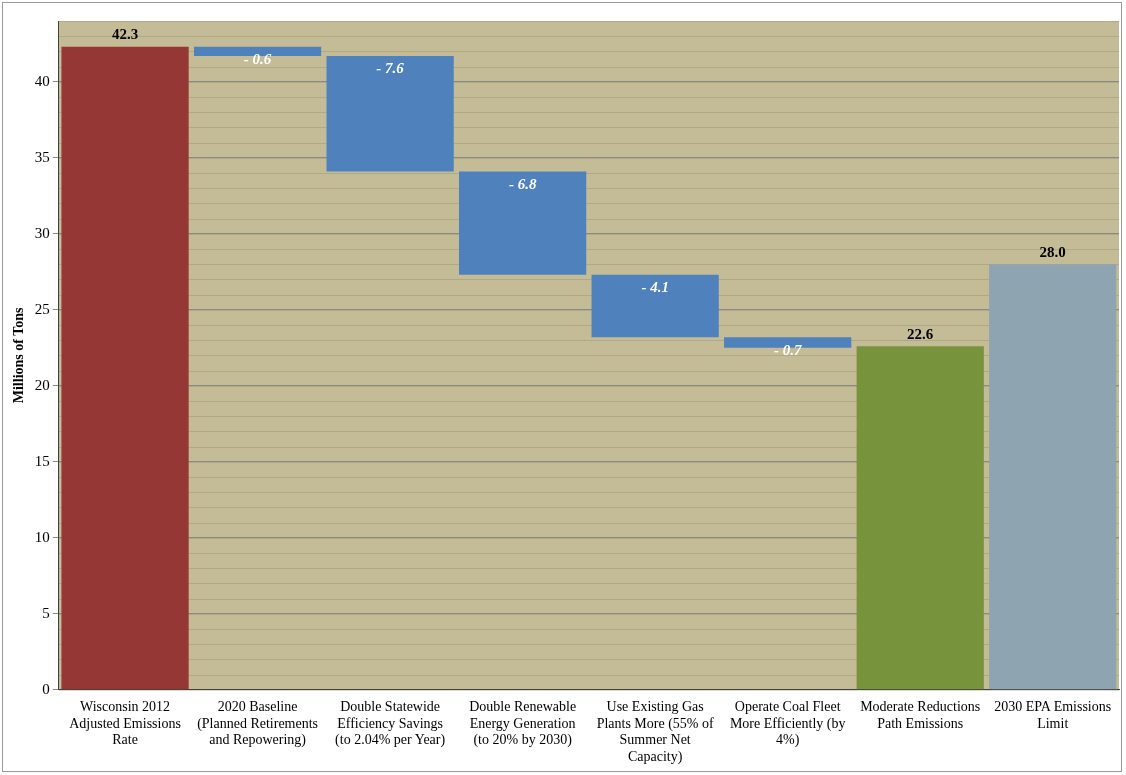 Image resolution: width=1126 pixels, height=775 pixels. I want to click on y-tick-label: 15, so click(42, 460).